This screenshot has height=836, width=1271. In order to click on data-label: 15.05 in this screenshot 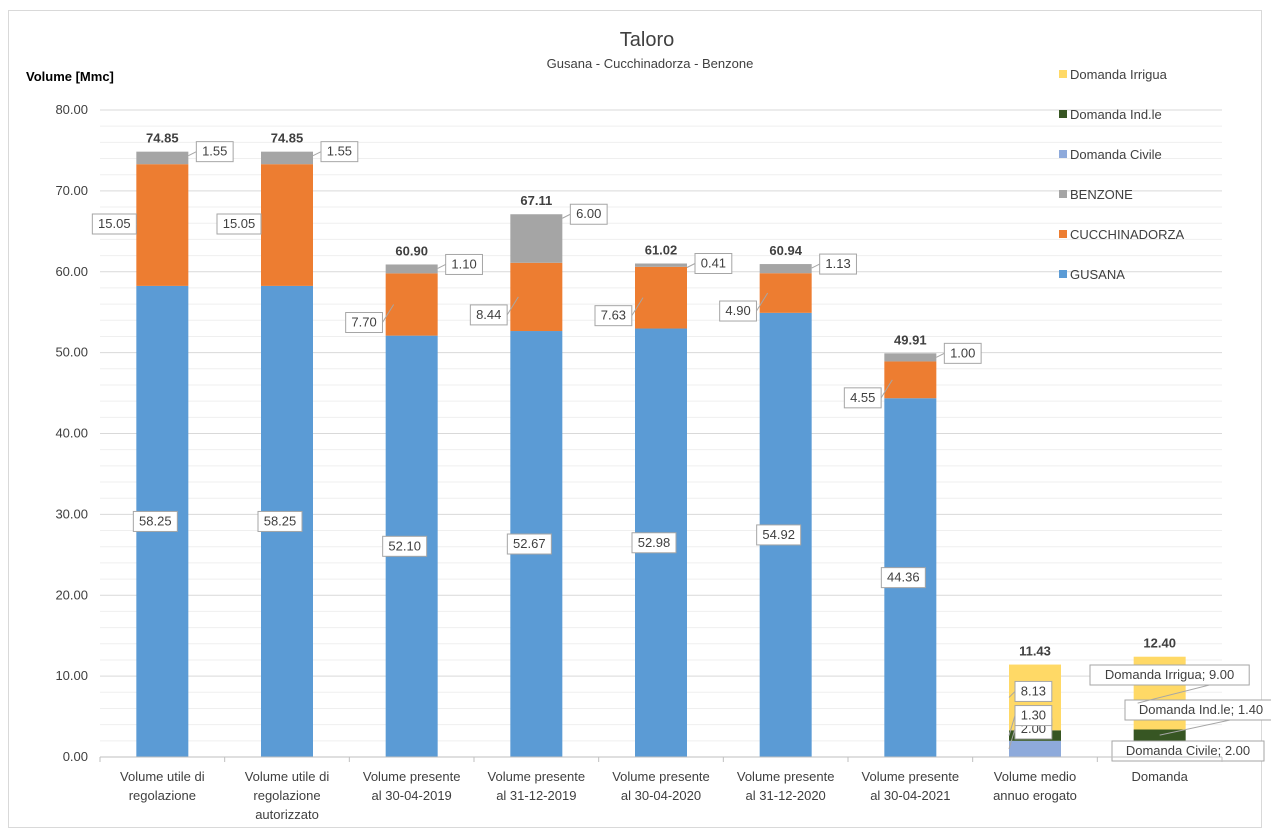, I will do `click(239, 224)`.